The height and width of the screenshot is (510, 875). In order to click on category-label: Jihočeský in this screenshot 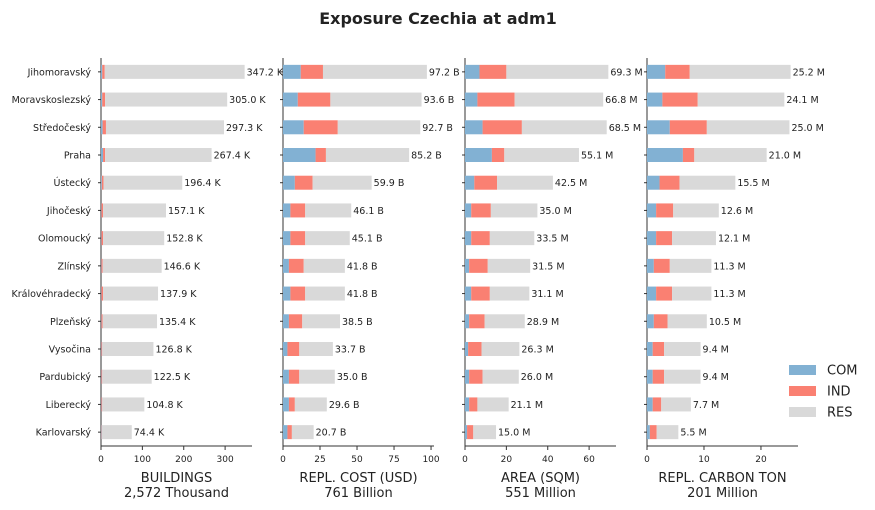, I will do `click(68, 211)`.